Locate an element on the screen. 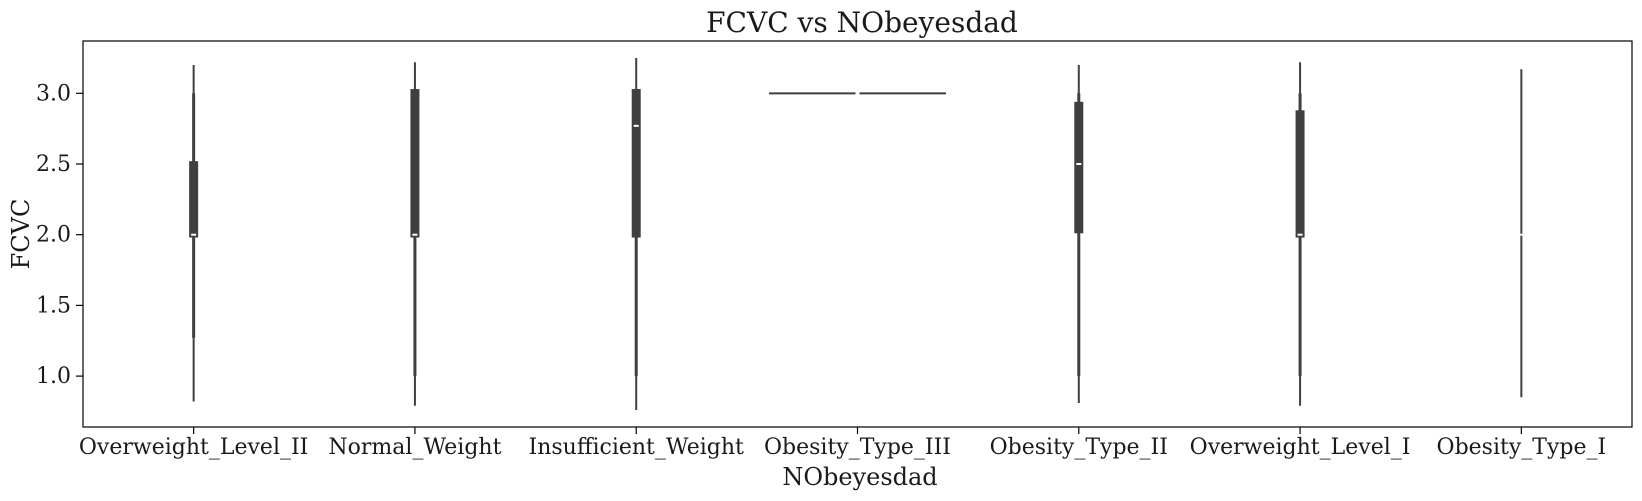 This screenshot has width=1642, height=501. x-tick-label: Insufficient_Weight is located at coordinates (636, 447).